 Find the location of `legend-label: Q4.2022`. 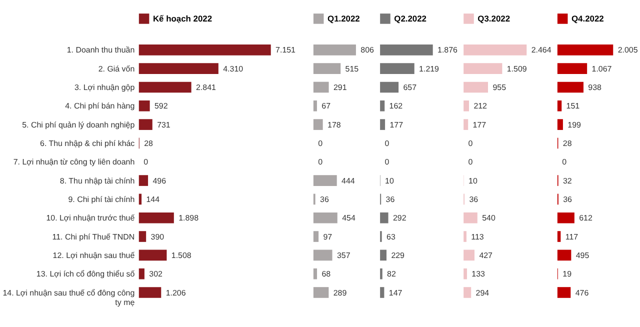

legend-label: Q4.2022 is located at coordinates (587, 19).